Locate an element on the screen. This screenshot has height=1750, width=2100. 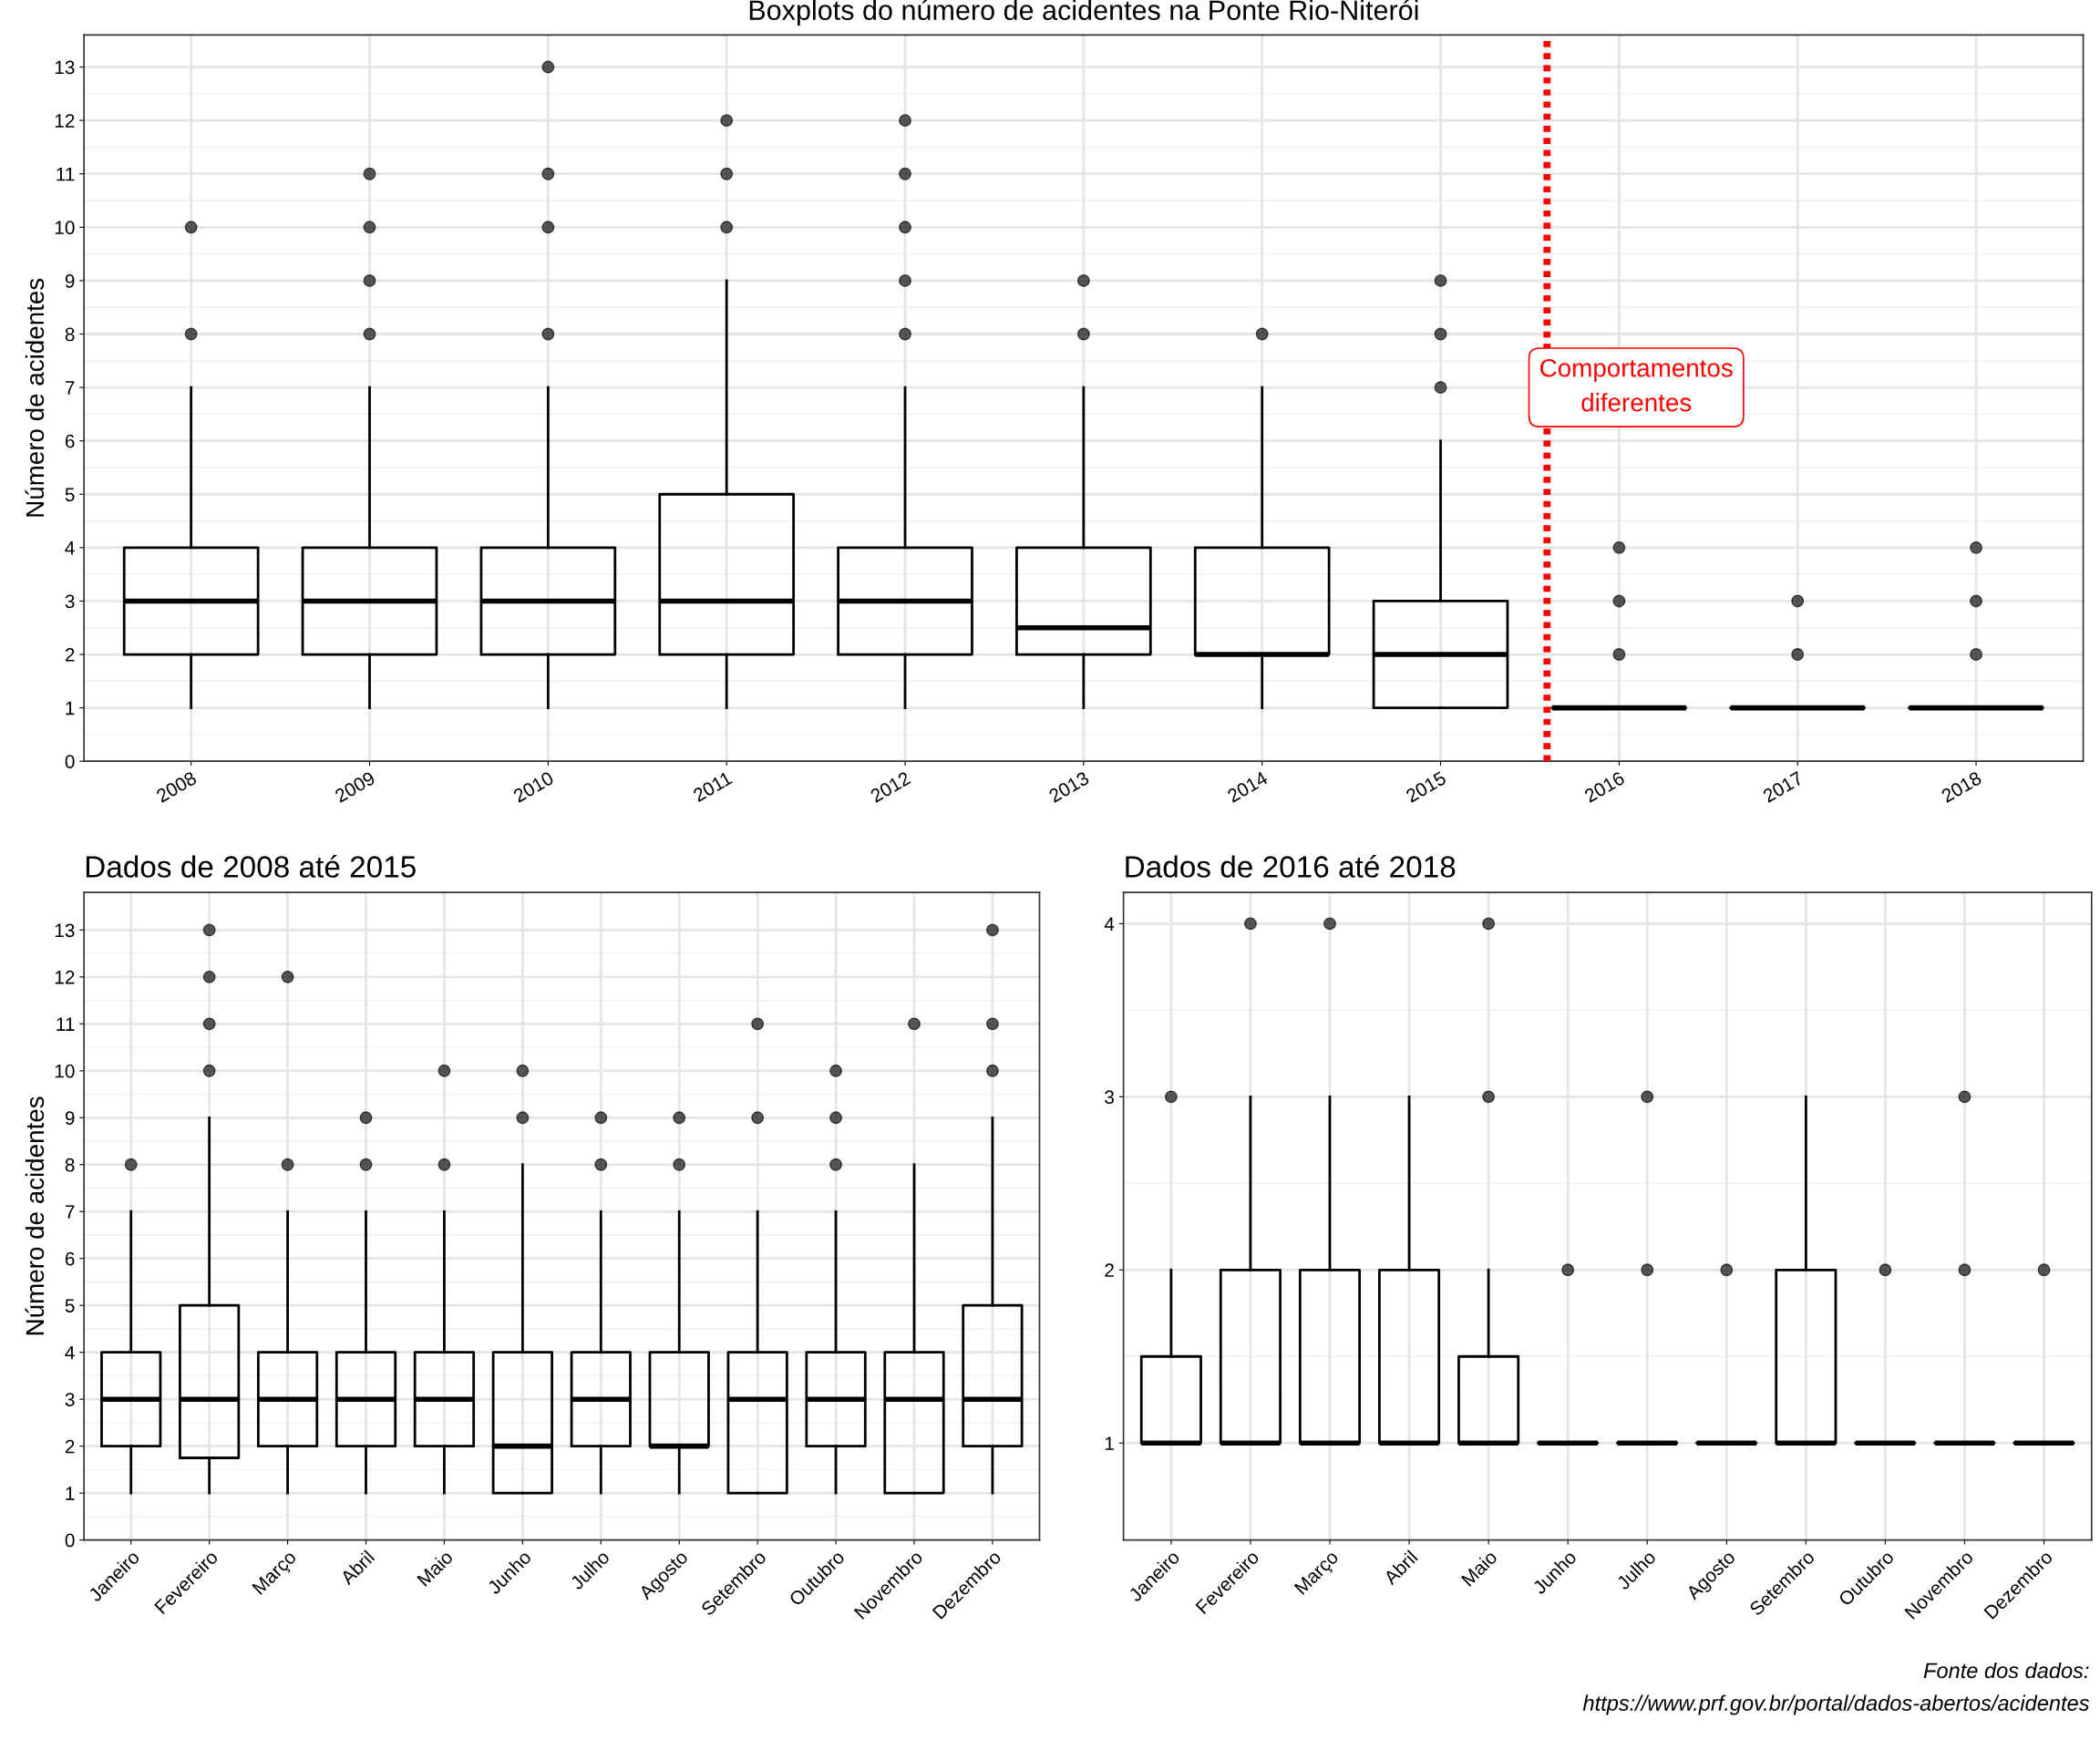
x-tick-label: 2015 is located at coordinates (1426, 787).